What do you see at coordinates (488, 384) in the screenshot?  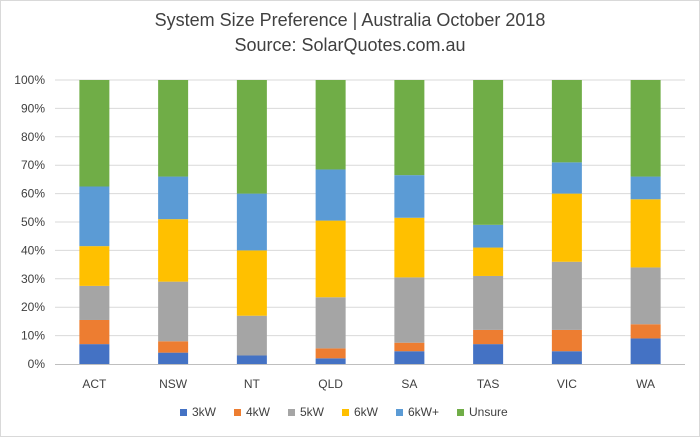 I see `x-tick-label: TAS` at bounding box center [488, 384].